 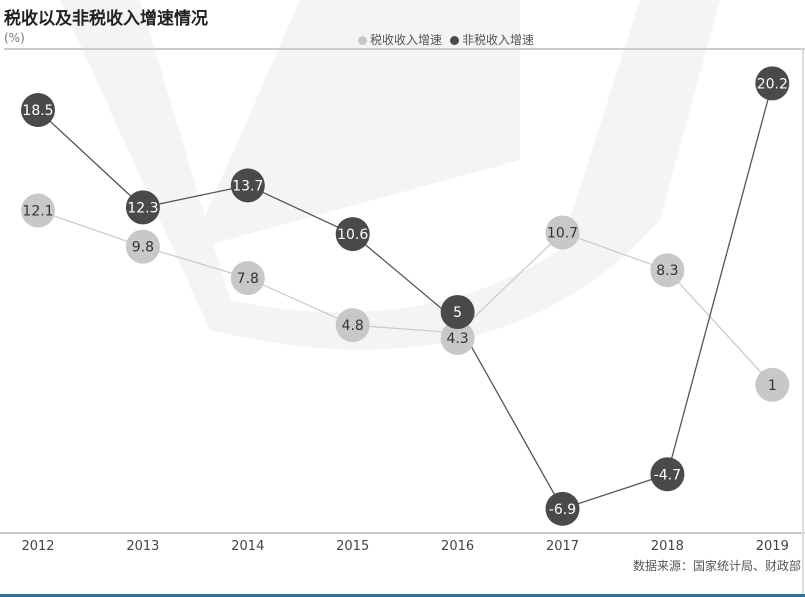 I want to click on x-tick-label: 2015, so click(x=352, y=546).